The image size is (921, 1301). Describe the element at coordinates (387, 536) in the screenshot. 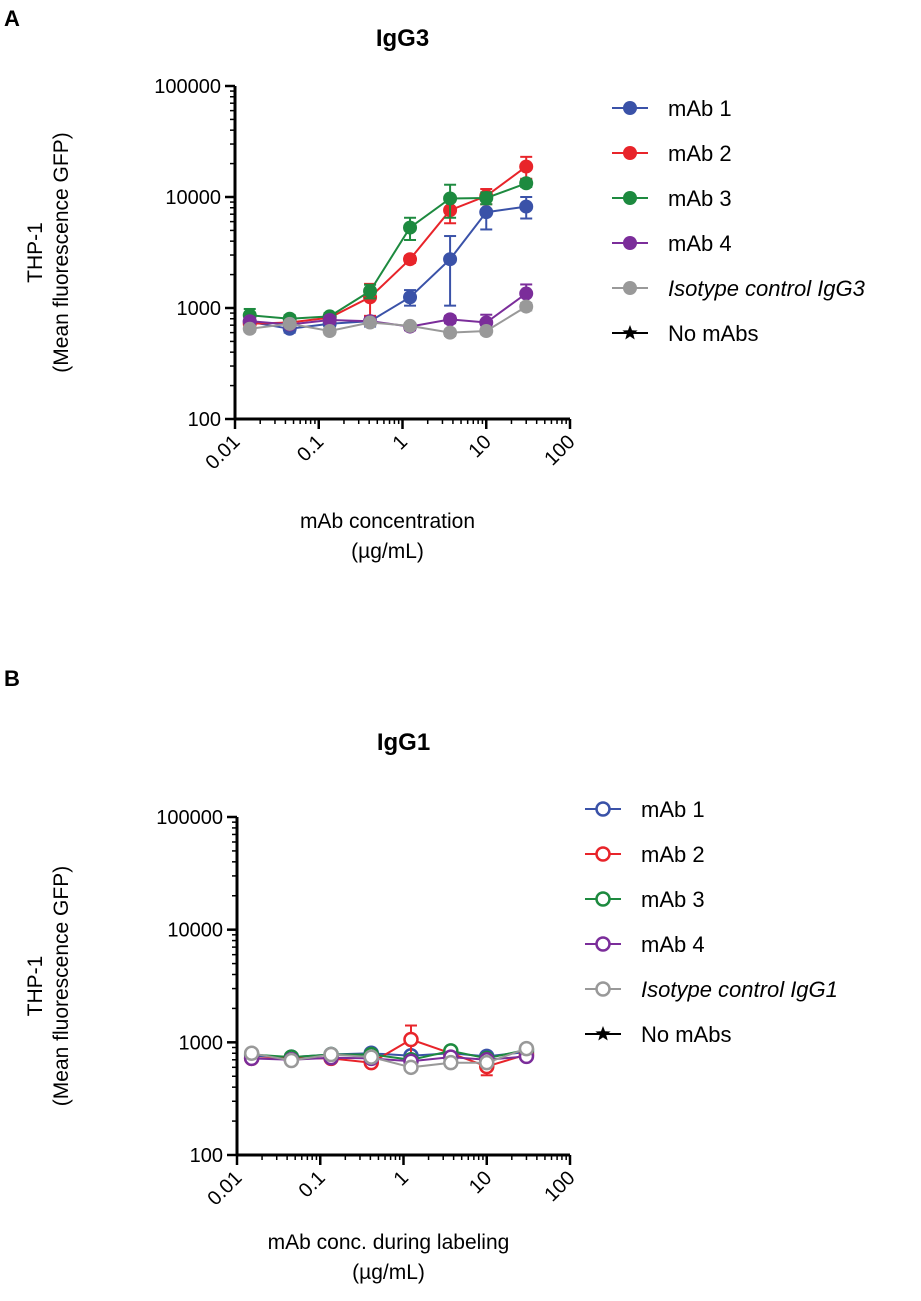

I see `x-axis-label: mAb concentration (µg/mL)` at that location.